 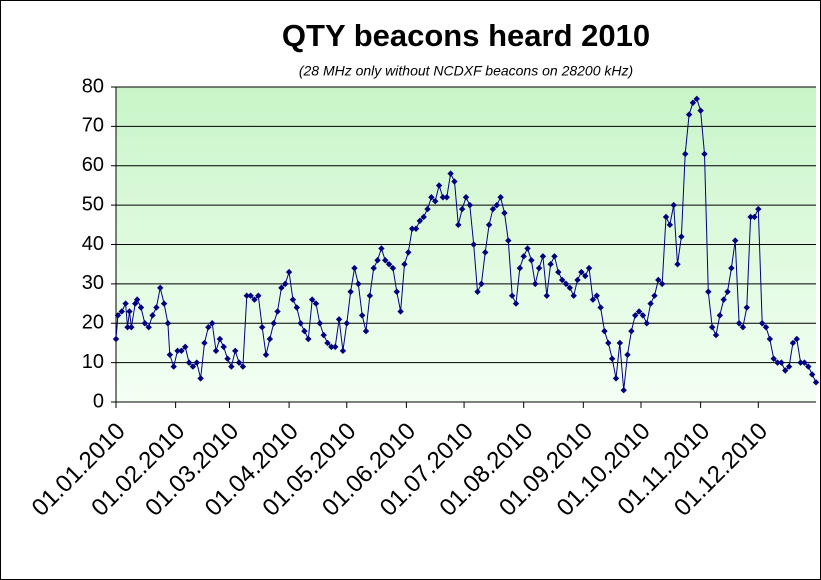 What do you see at coordinates (466, 35) in the screenshot?
I see `chart-title: QTY beacons heard 2010` at bounding box center [466, 35].